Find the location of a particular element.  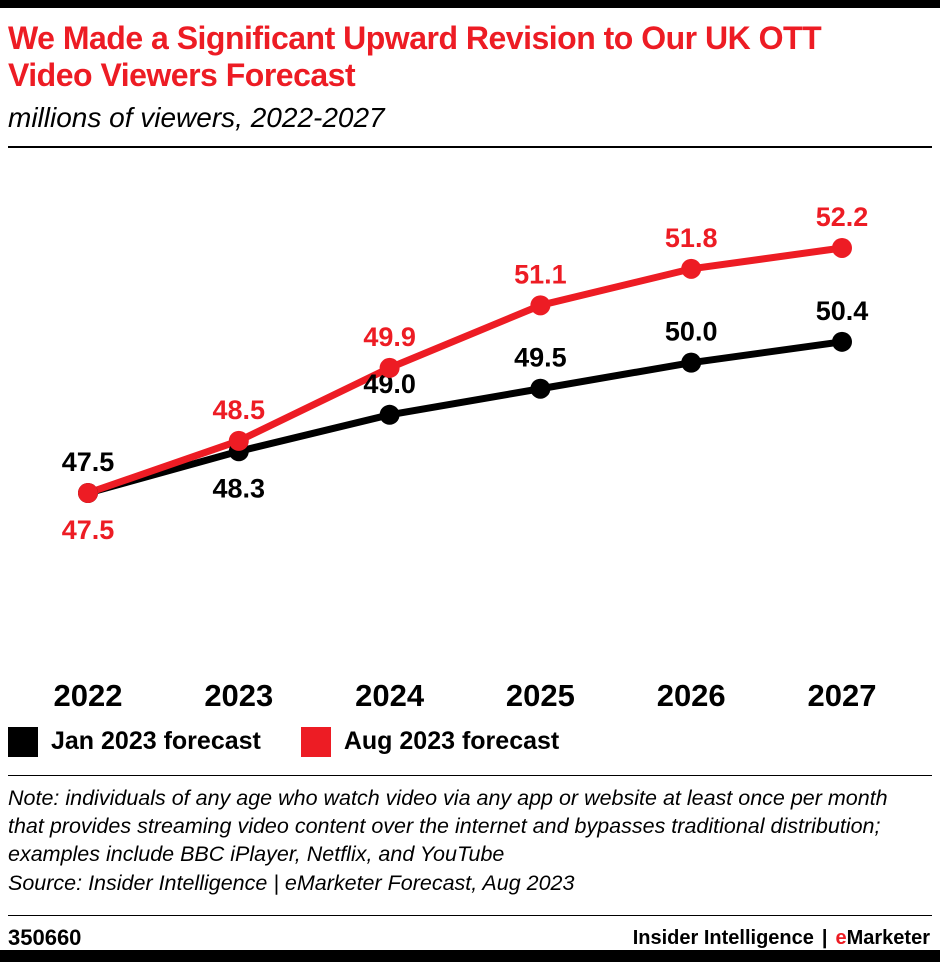

legend-label: Jan 2023 forecast is located at coordinates (156, 741).